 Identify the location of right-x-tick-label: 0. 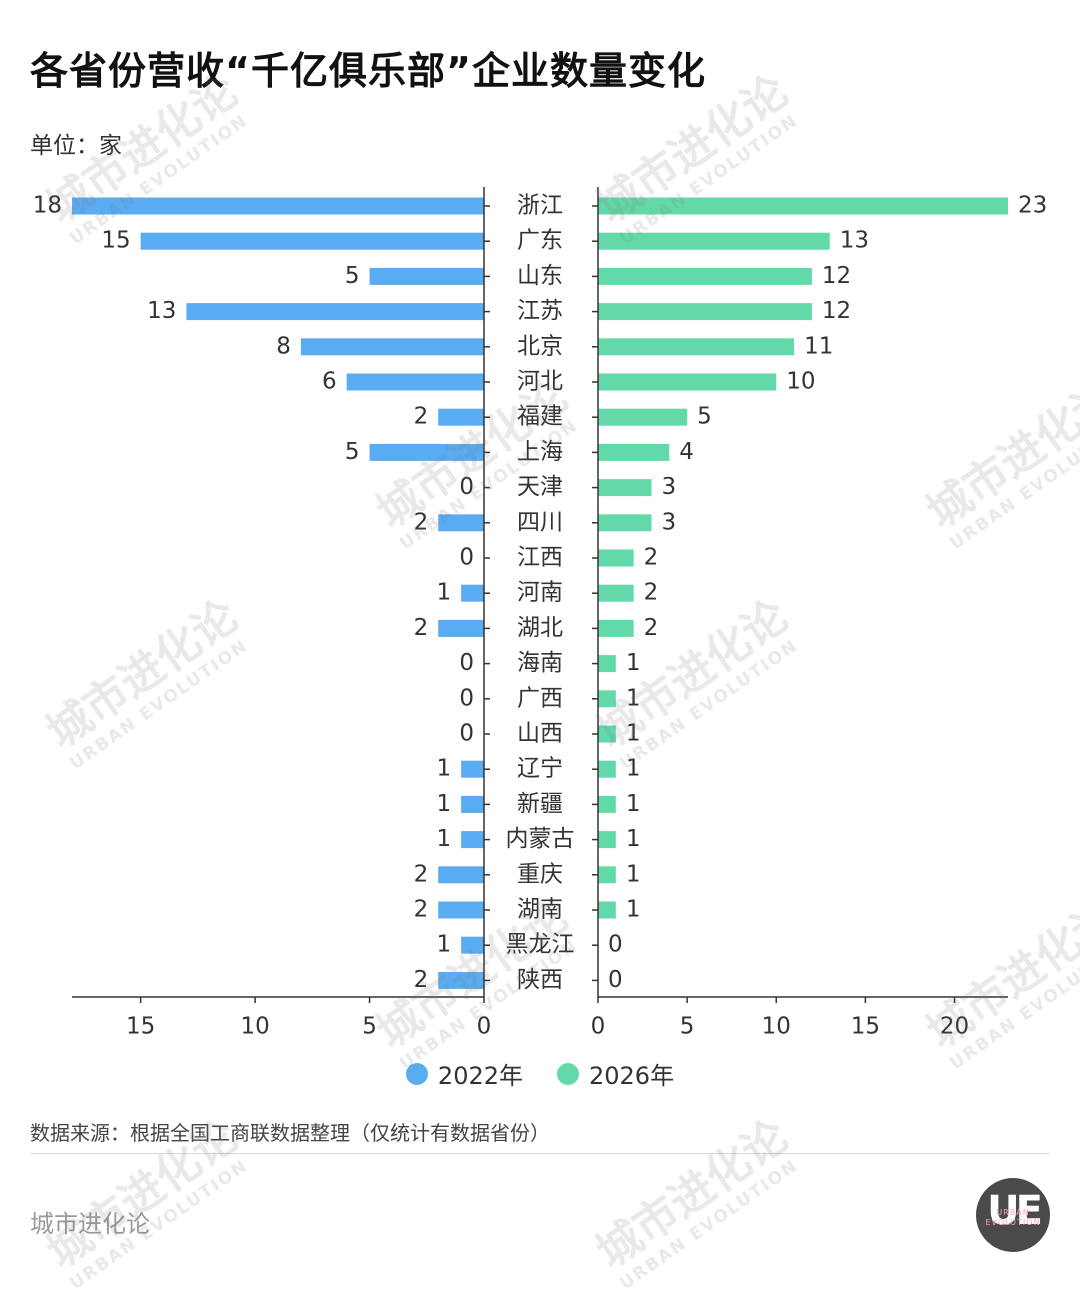
(598, 1027).